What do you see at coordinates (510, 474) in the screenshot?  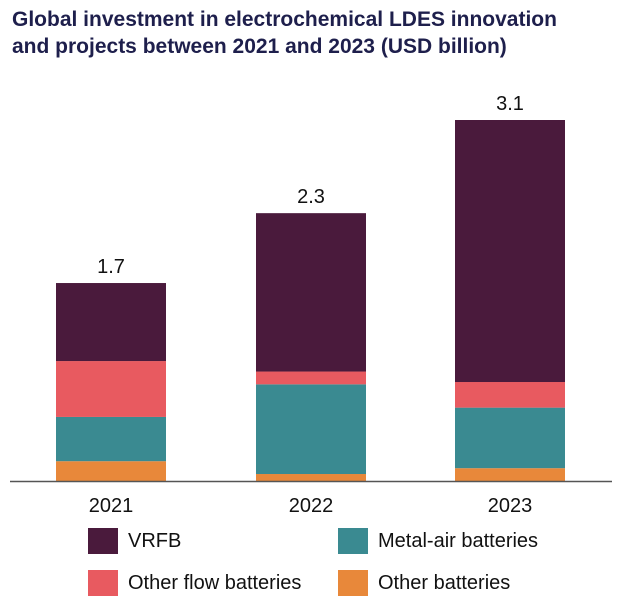 I see `bar-segment-2023-other-batteries` at bounding box center [510, 474].